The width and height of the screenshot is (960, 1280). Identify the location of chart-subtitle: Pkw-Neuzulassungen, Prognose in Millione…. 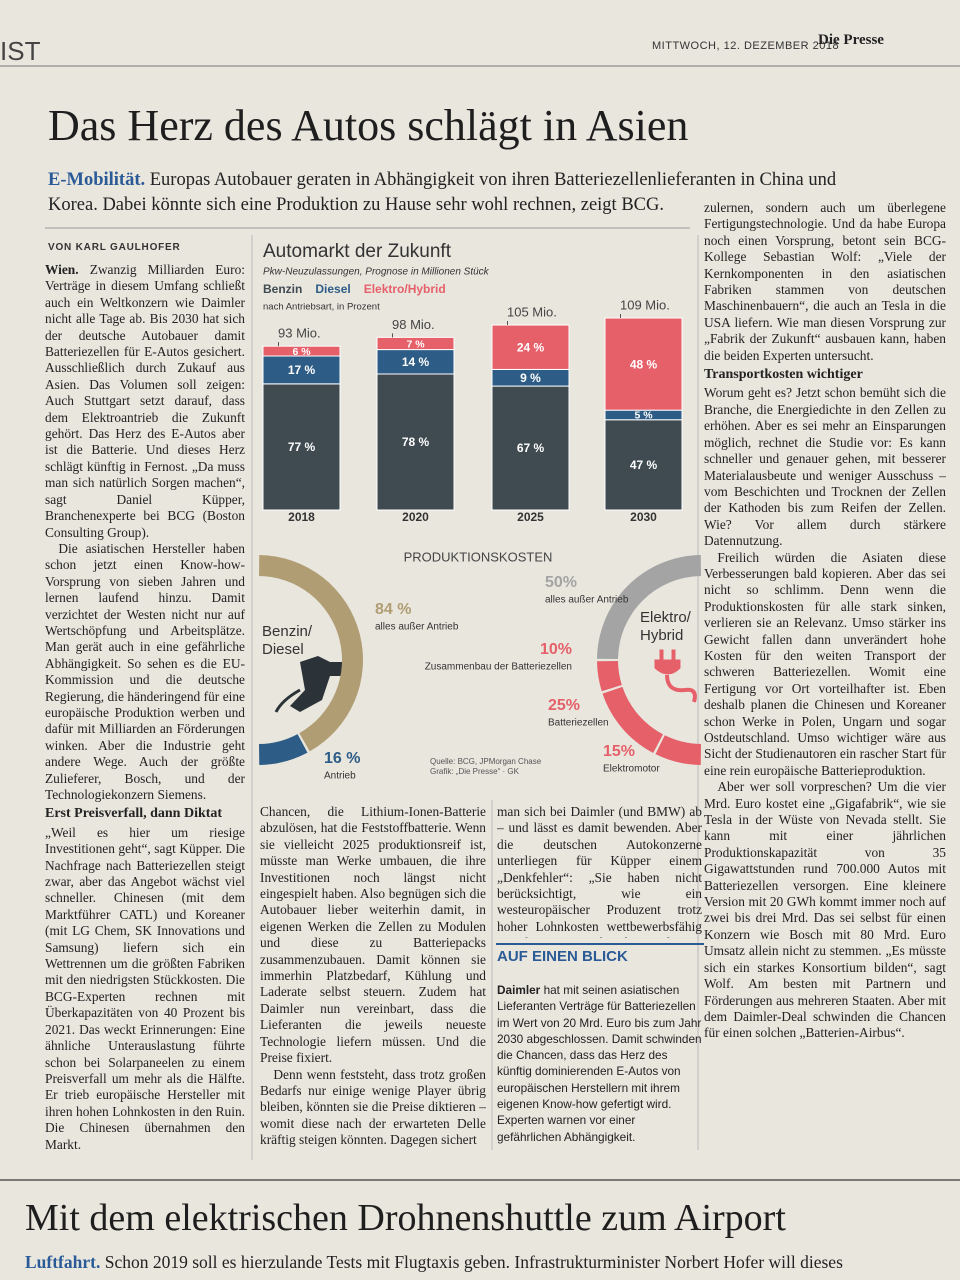
(376, 272).